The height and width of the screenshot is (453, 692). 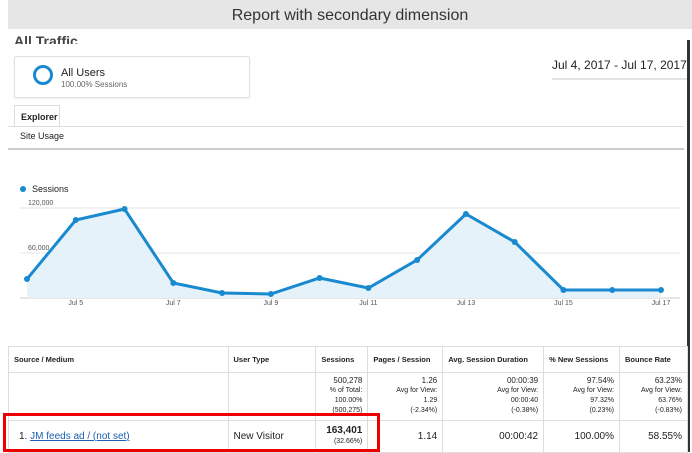 What do you see at coordinates (405, 359) in the screenshot?
I see `column-header: Pages / Session` at bounding box center [405, 359].